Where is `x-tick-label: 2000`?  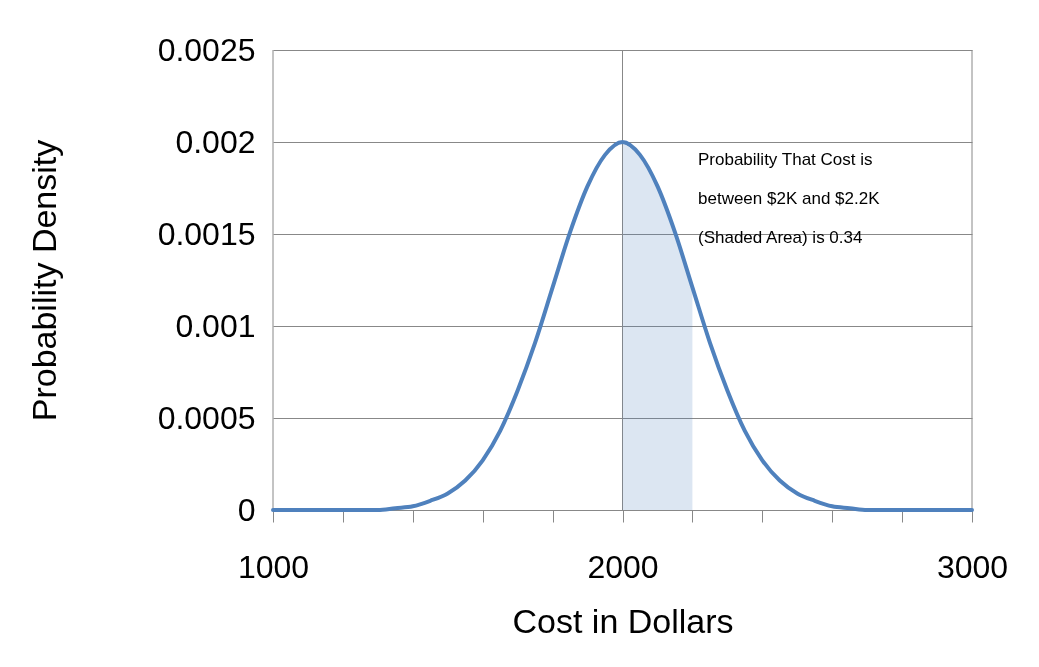 x-tick-label: 2000 is located at coordinates (623, 566).